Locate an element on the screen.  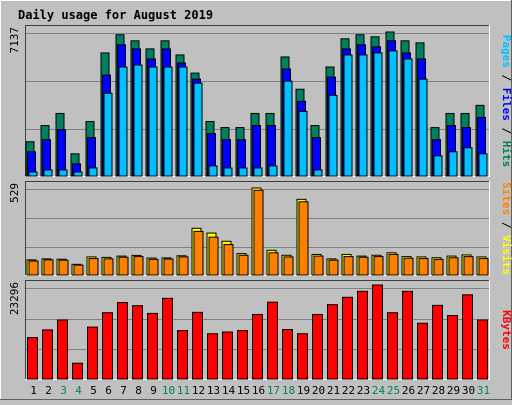
x-tick-day-31: 31 is located at coordinates (483, 390).